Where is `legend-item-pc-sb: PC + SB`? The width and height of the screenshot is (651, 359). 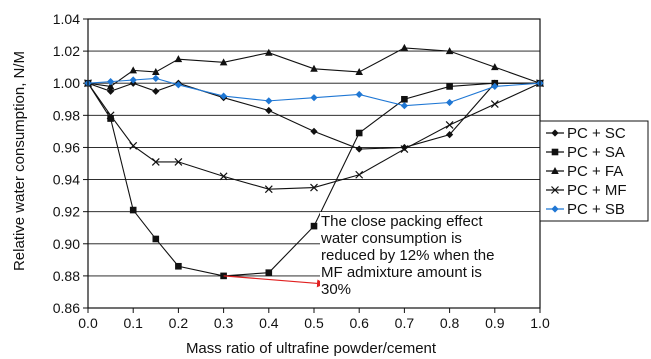 legend-item-pc-sb: PC + SB is located at coordinates (585, 209).